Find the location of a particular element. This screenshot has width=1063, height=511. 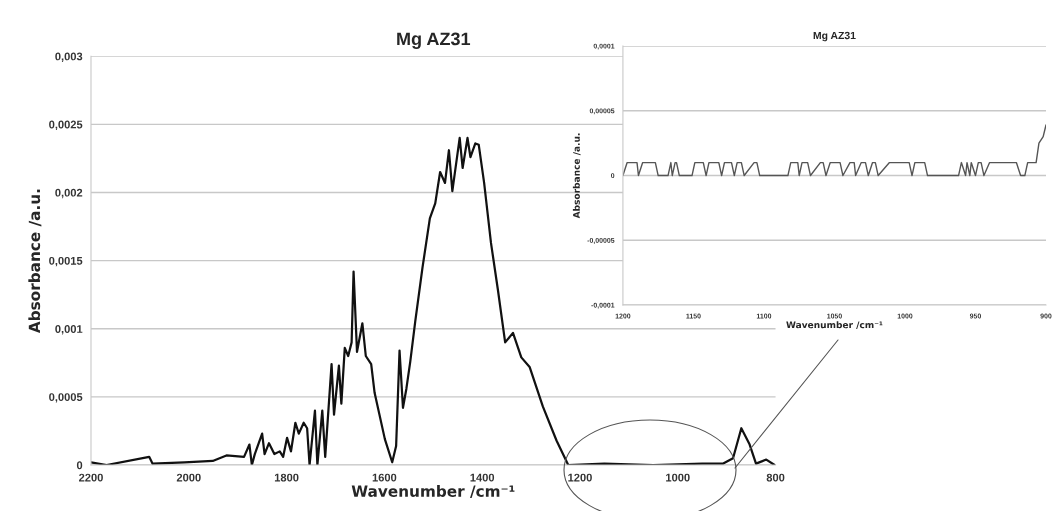

line-series is located at coordinates (834, 150).